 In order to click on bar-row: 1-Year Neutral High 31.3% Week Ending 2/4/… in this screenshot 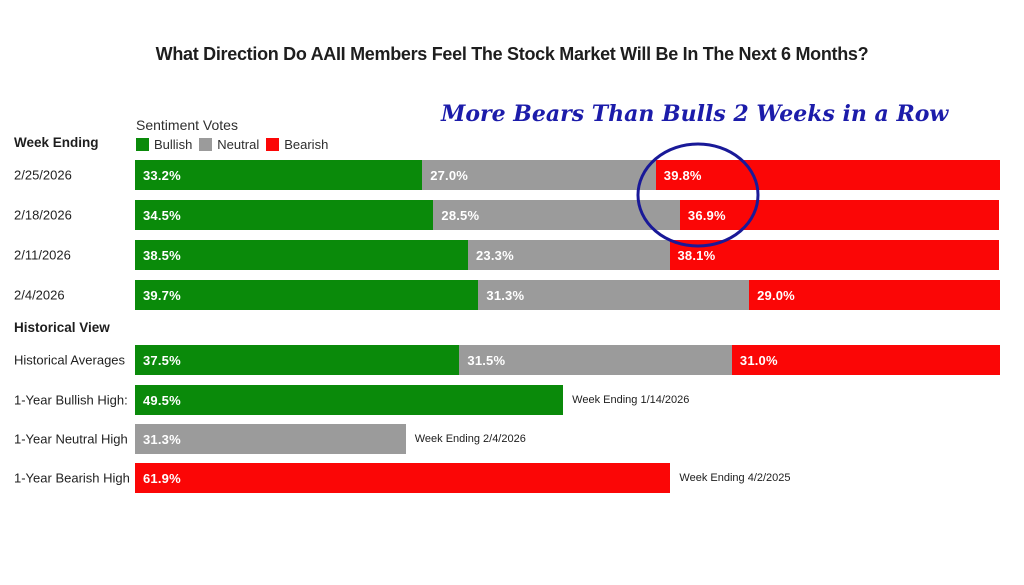, I will do `click(512, 439)`.